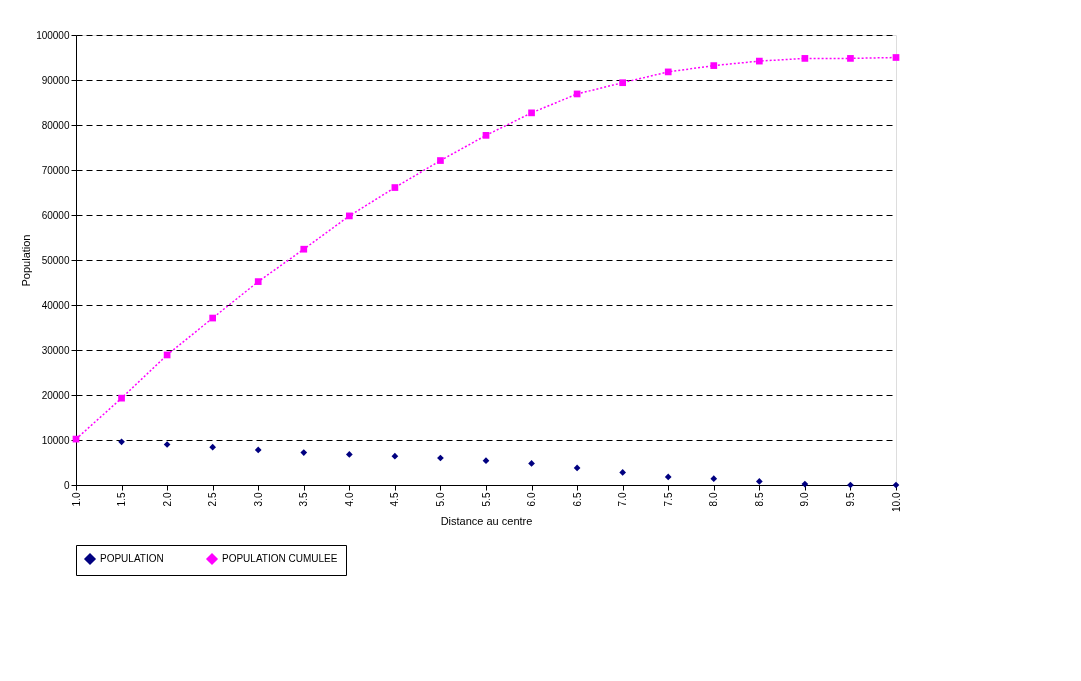  I want to click on y-tick-label: 30000, so click(55, 350).